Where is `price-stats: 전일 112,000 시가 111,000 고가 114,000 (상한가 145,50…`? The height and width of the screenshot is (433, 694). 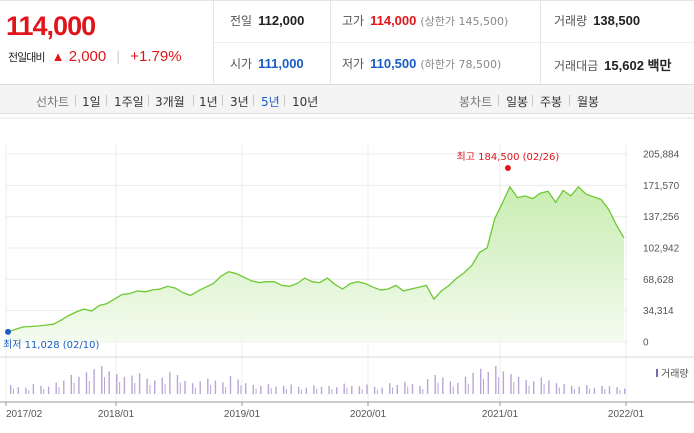 price-stats: 전일 112,000 시가 111,000 고가 114,000 (상한가 145,50… is located at coordinates (454, 42).